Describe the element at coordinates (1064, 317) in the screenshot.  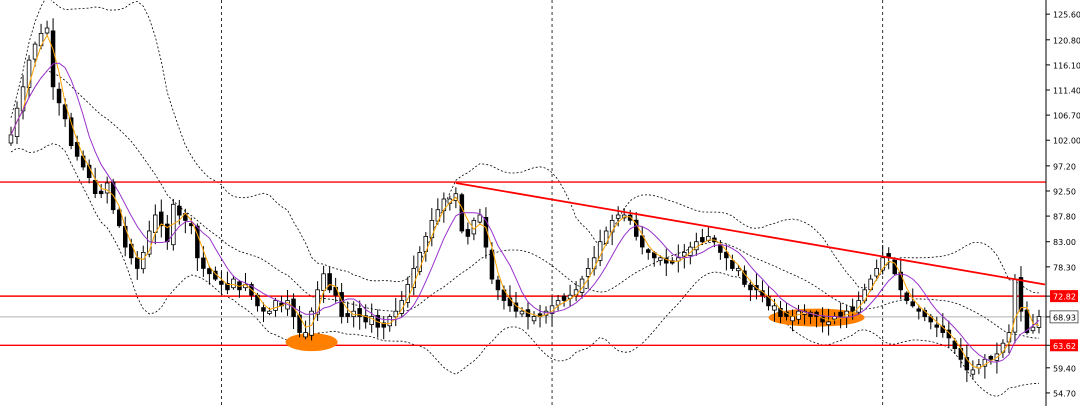
I see `current-price-label-box` at that location.